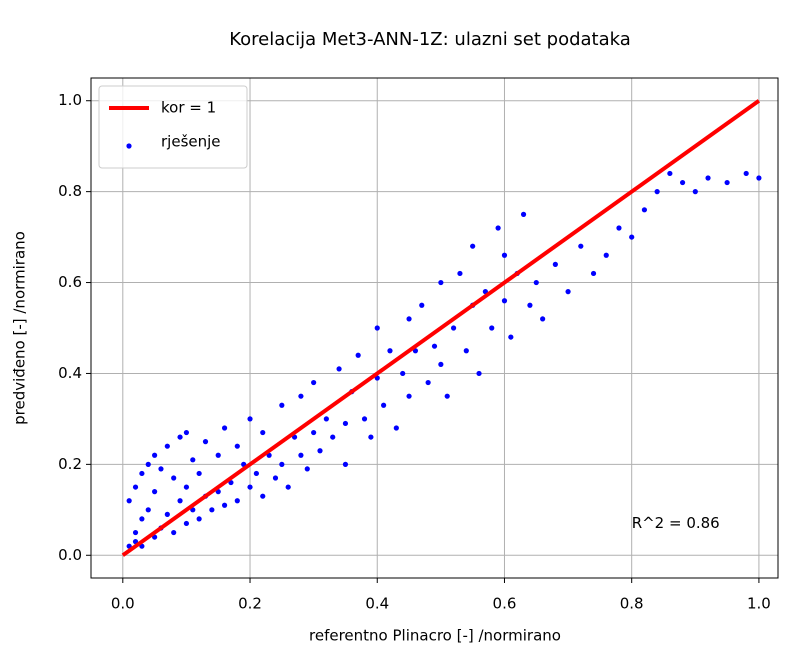 Image resolution: width=785 pixels, height=651 pixels. I want to click on legend-marker, so click(129, 146).